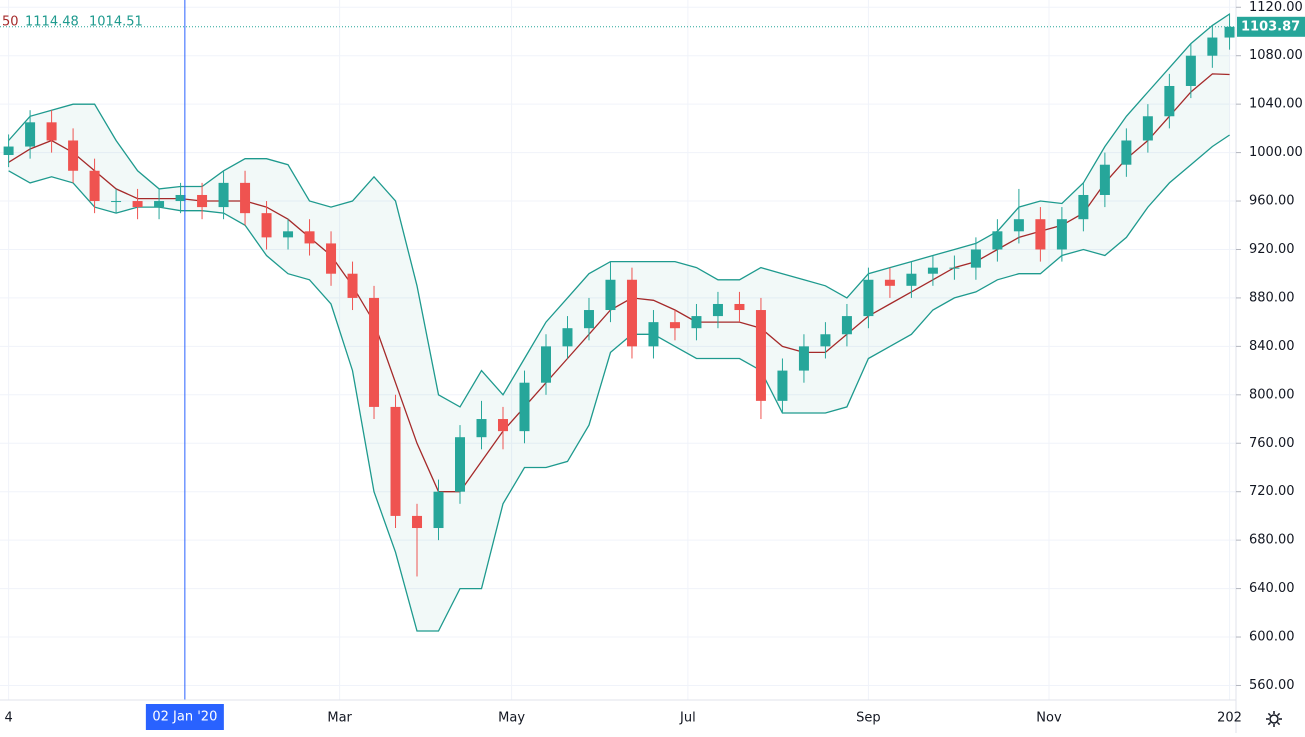  What do you see at coordinates (1049, 718) in the screenshot?
I see `x-tick-label: Nov` at bounding box center [1049, 718].